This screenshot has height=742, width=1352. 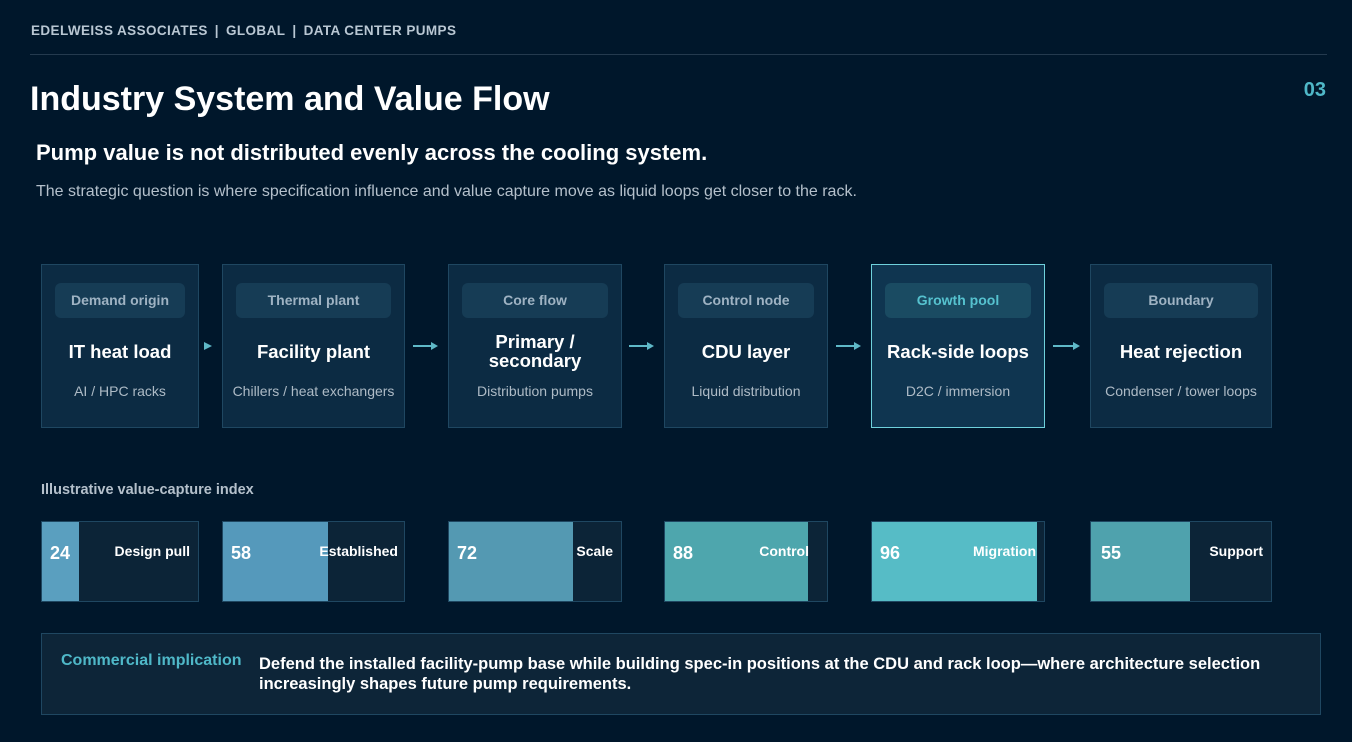 I want to click on value-bar-label: Design pull, so click(x=152, y=551).